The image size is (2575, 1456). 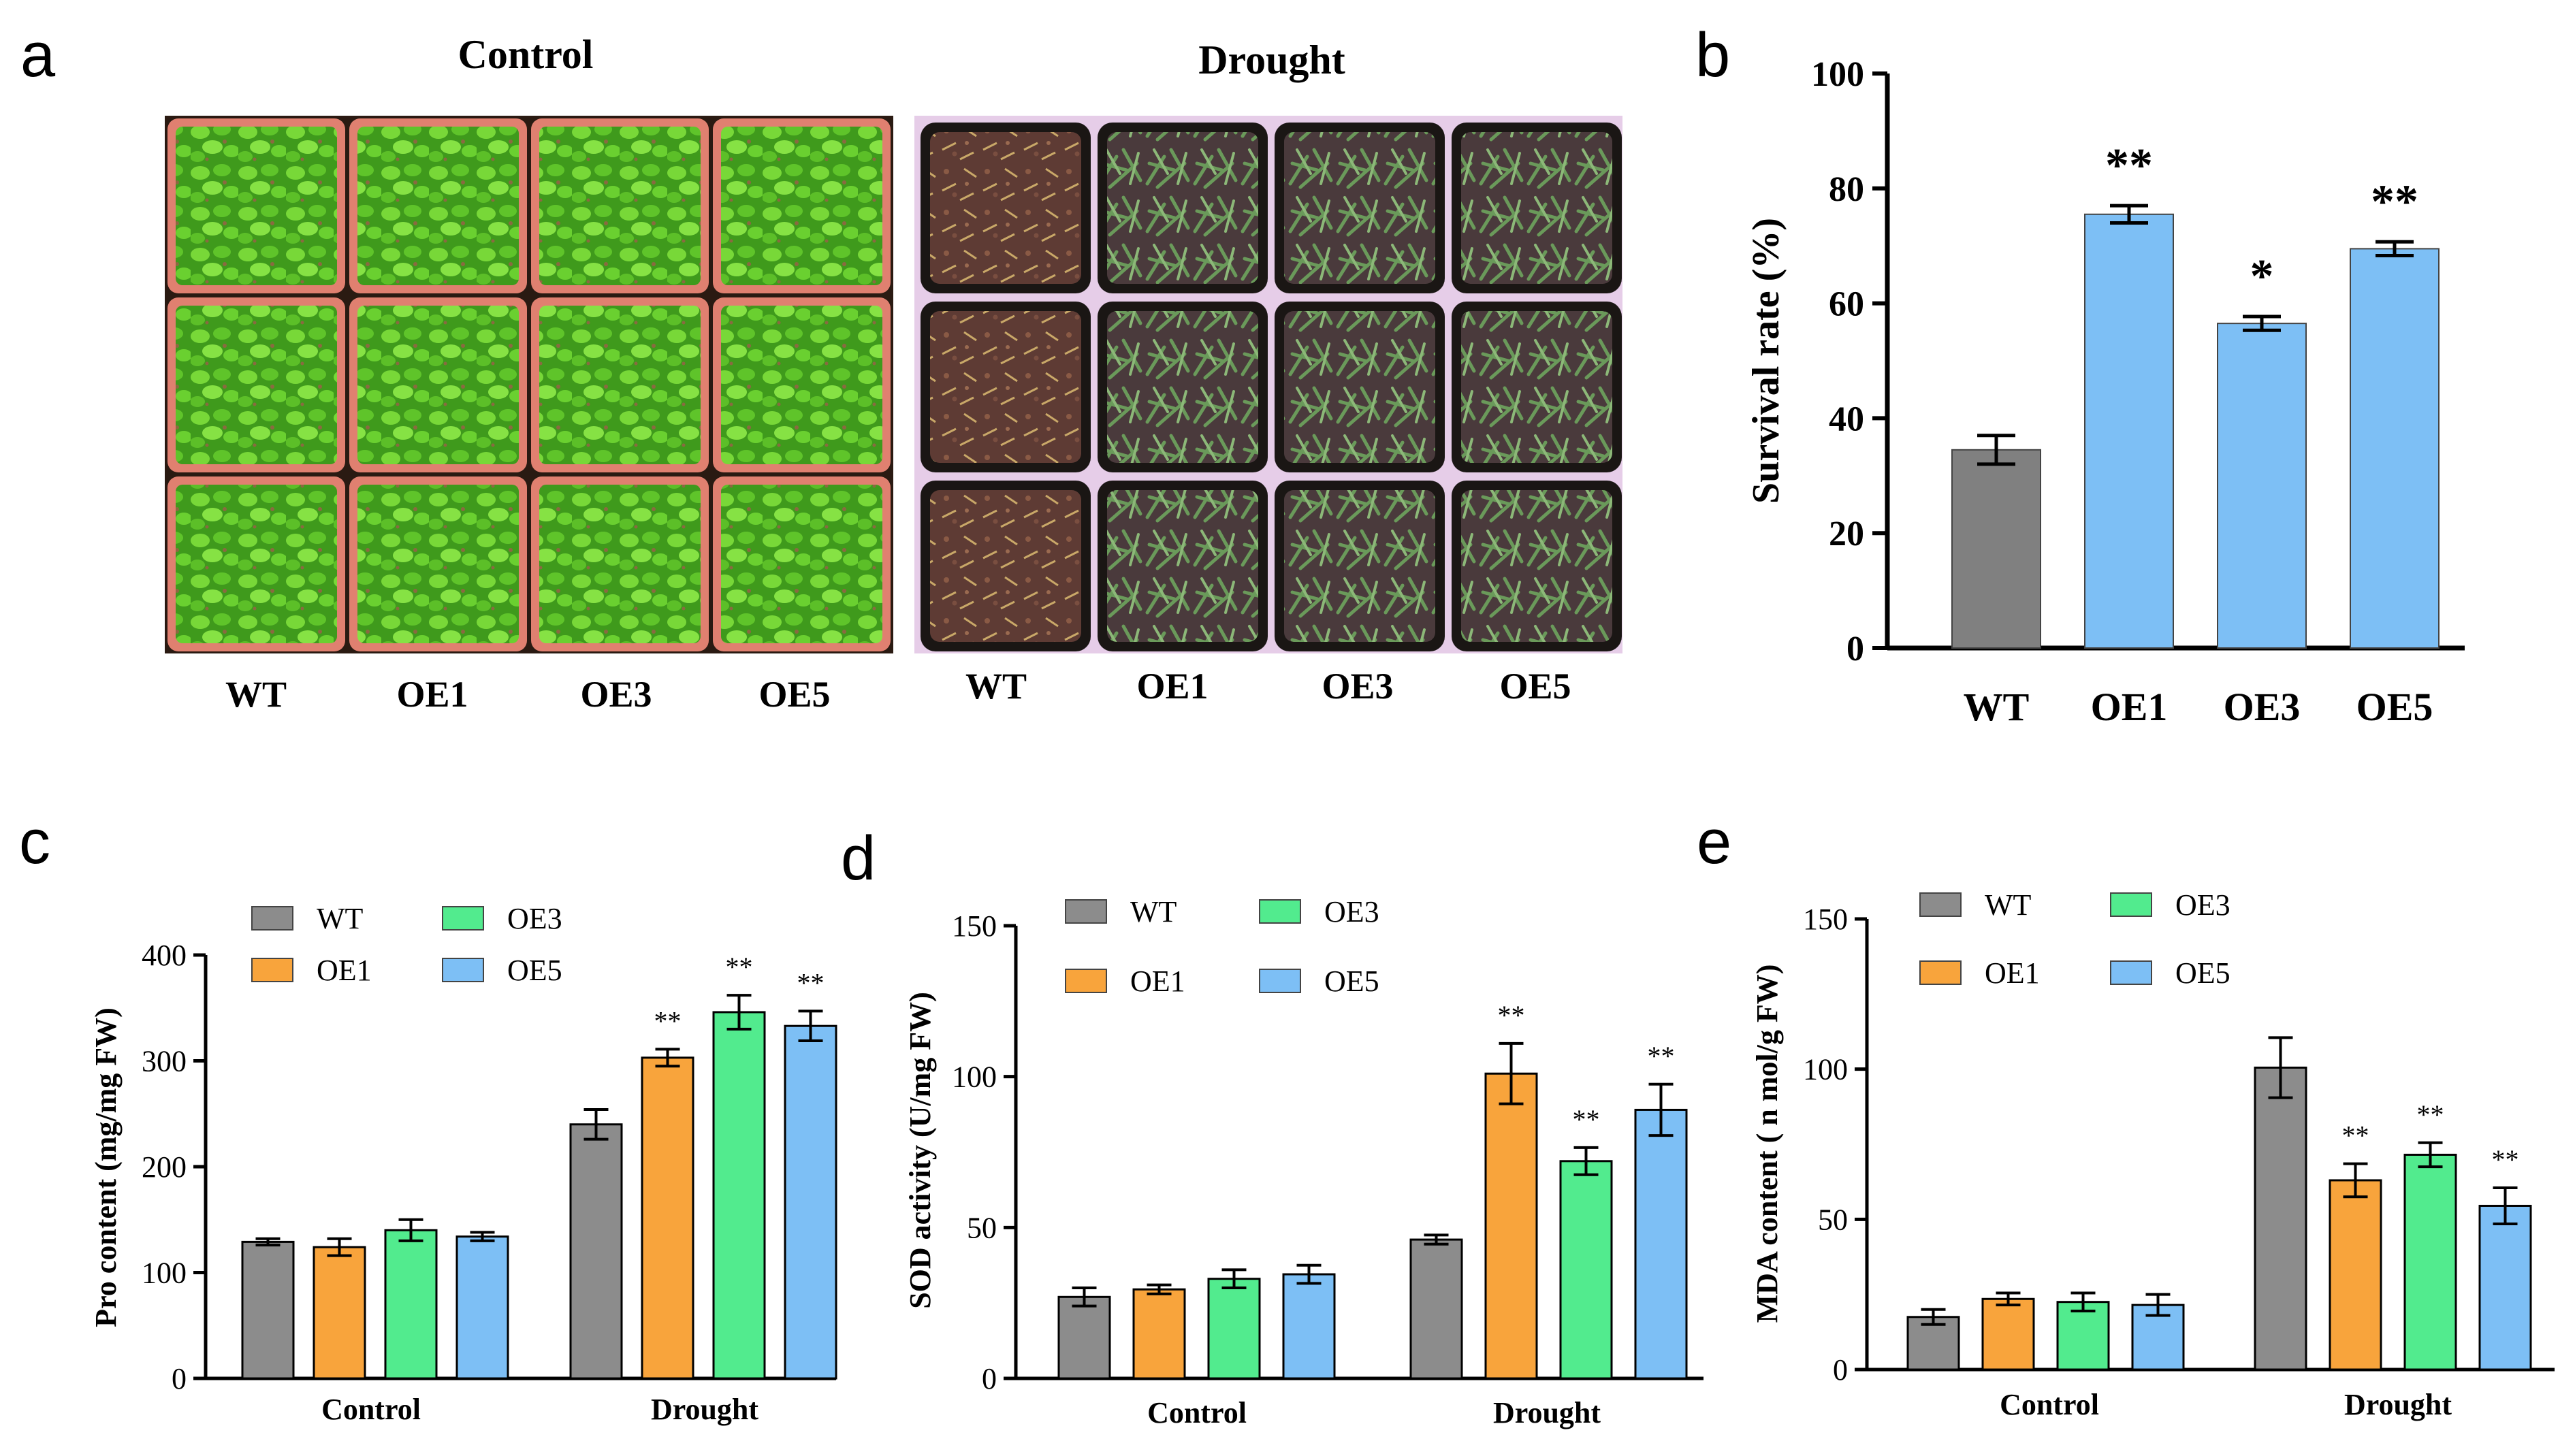 What do you see at coordinates (898, 691) in the screenshot?
I see `photo-genotype-labels: WT WT OE1 OE1 OE3 OE3 OE5 OE5` at bounding box center [898, 691].